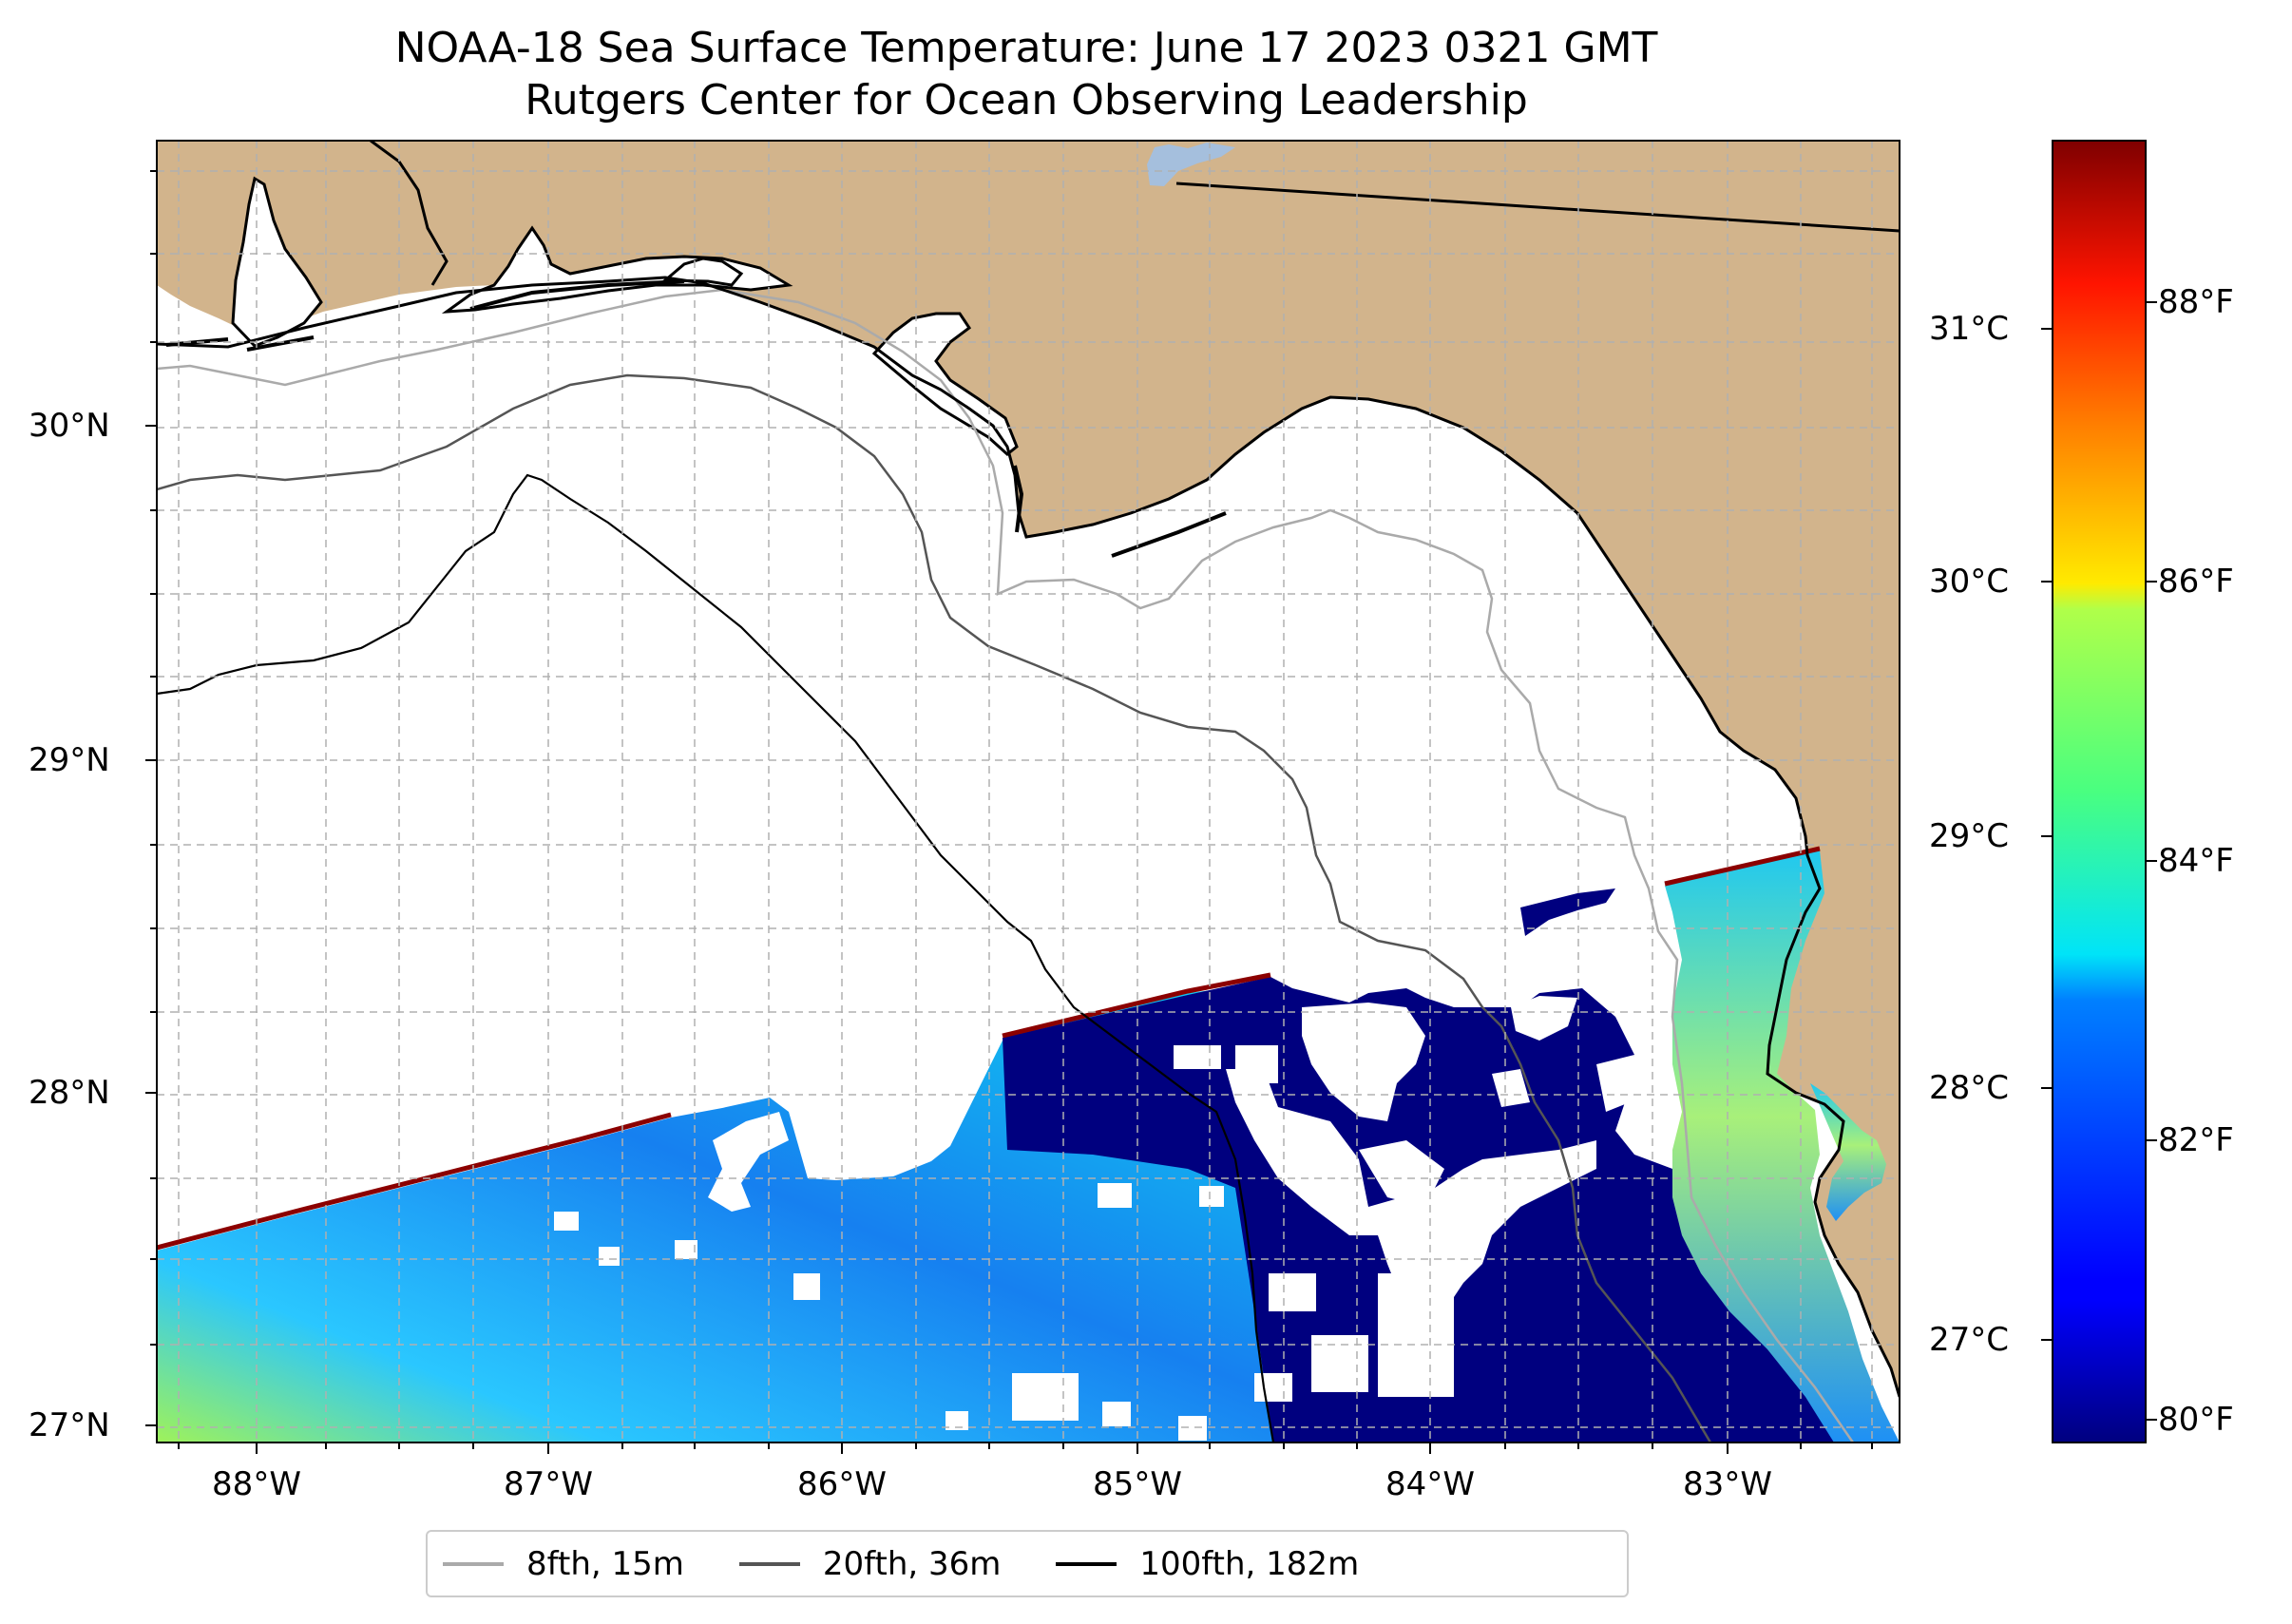 The height and width of the screenshot is (1624, 2292). I want to click on lon-tick-label: 85°W, so click(1137, 1484).